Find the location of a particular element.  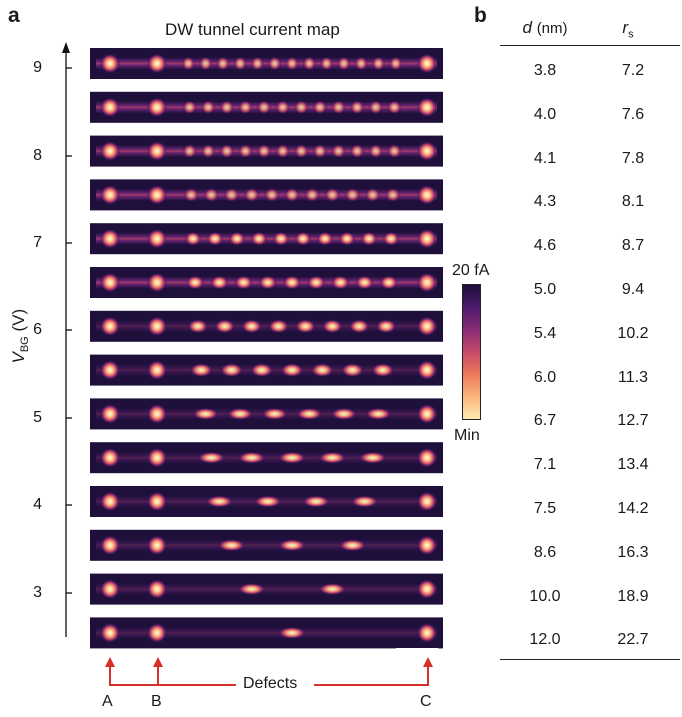

table-cell-d: 4.6 is located at coordinates (545, 246).